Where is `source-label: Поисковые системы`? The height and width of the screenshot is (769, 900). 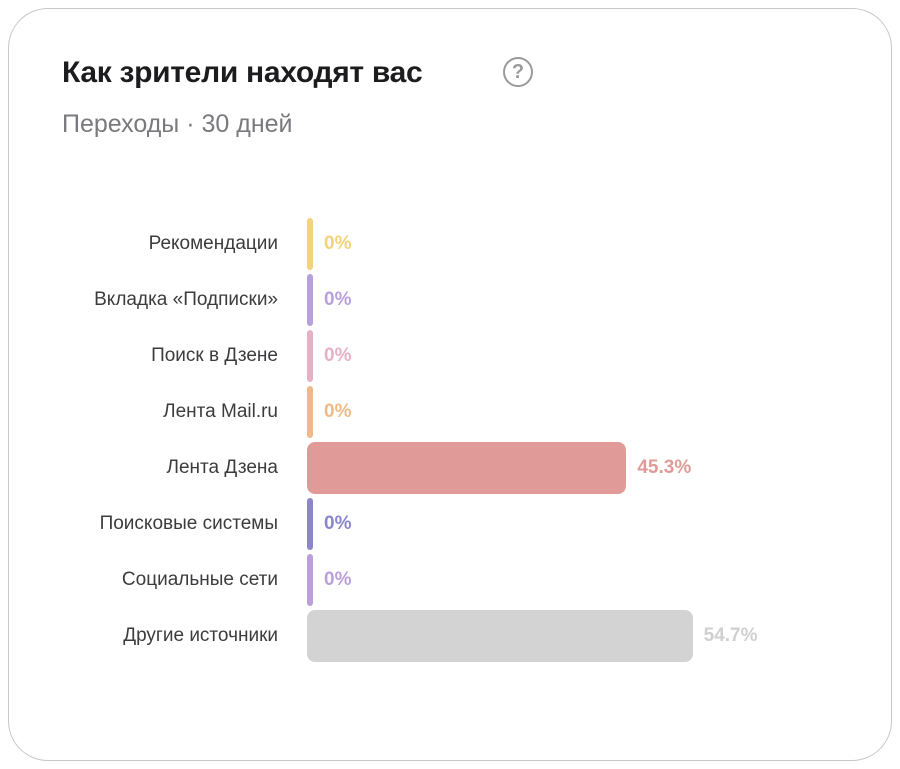
source-label: Поисковые системы is located at coordinates (188, 523).